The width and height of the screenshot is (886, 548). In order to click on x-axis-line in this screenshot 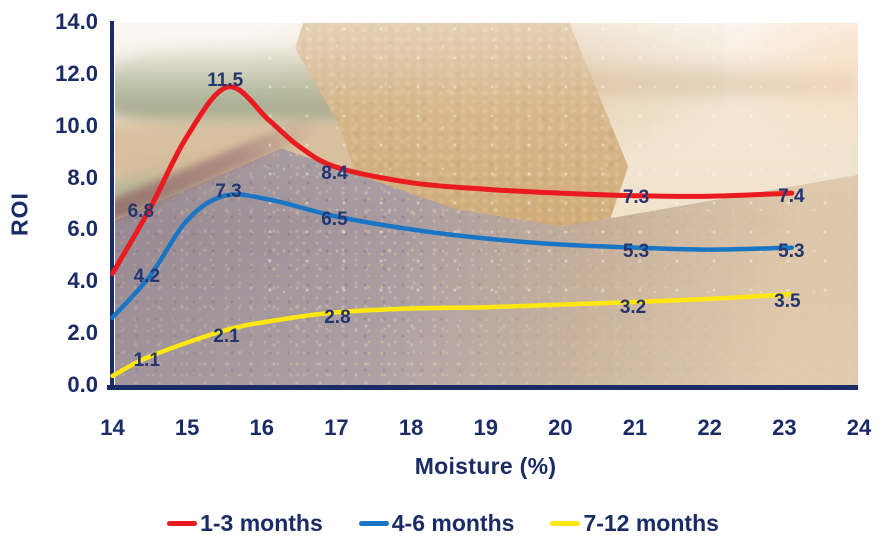, I will do `click(482, 387)`.